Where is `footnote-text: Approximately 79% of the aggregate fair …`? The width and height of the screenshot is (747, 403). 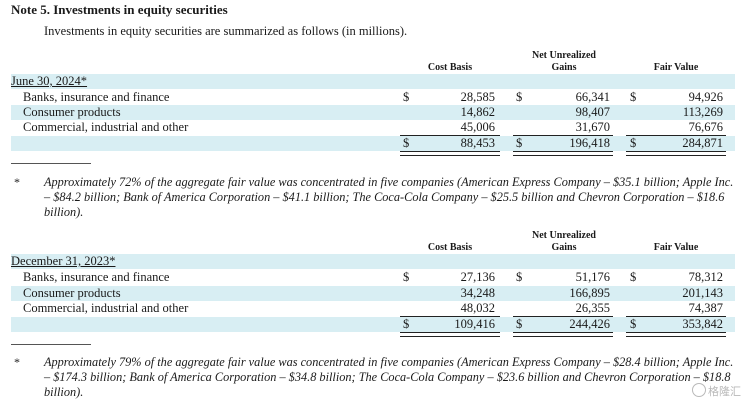 footnote-text: Approximately 79% of the aggregate fair … is located at coordinates (389, 377).